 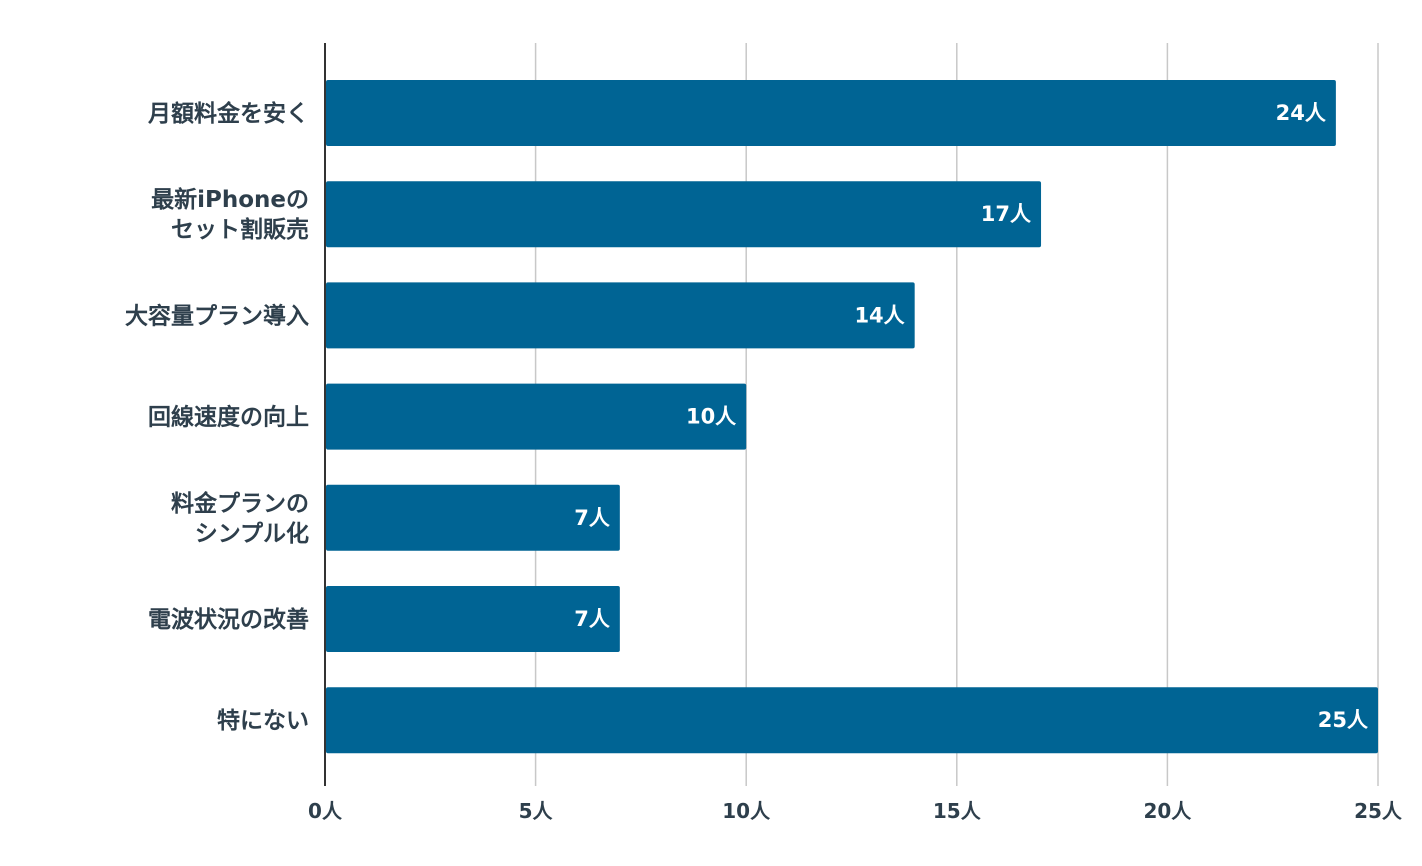 What do you see at coordinates (252, 533) in the screenshot?
I see `category-label: シンプル化` at bounding box center [252, 533].